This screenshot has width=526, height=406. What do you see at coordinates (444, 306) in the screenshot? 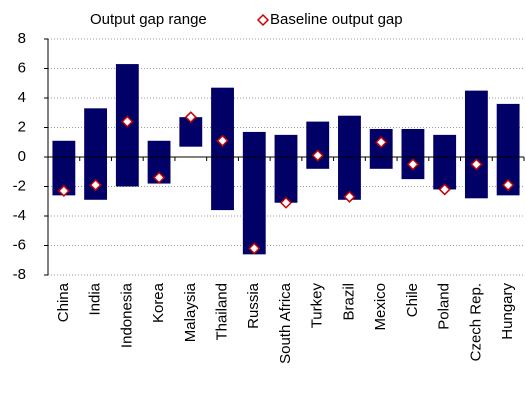
I see `x-tick-label: Poland` at bounding box center [444, 306].